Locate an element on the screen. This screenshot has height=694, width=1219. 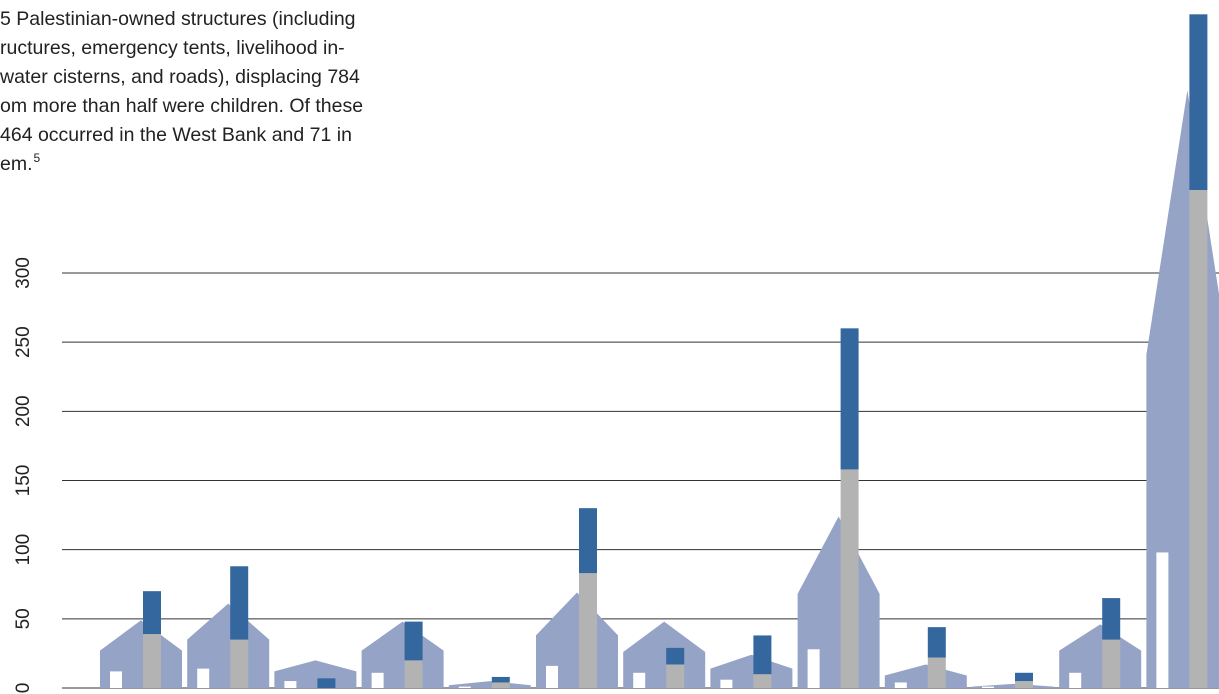
y-tick-label: 50 is located at coordinates (23, 618).